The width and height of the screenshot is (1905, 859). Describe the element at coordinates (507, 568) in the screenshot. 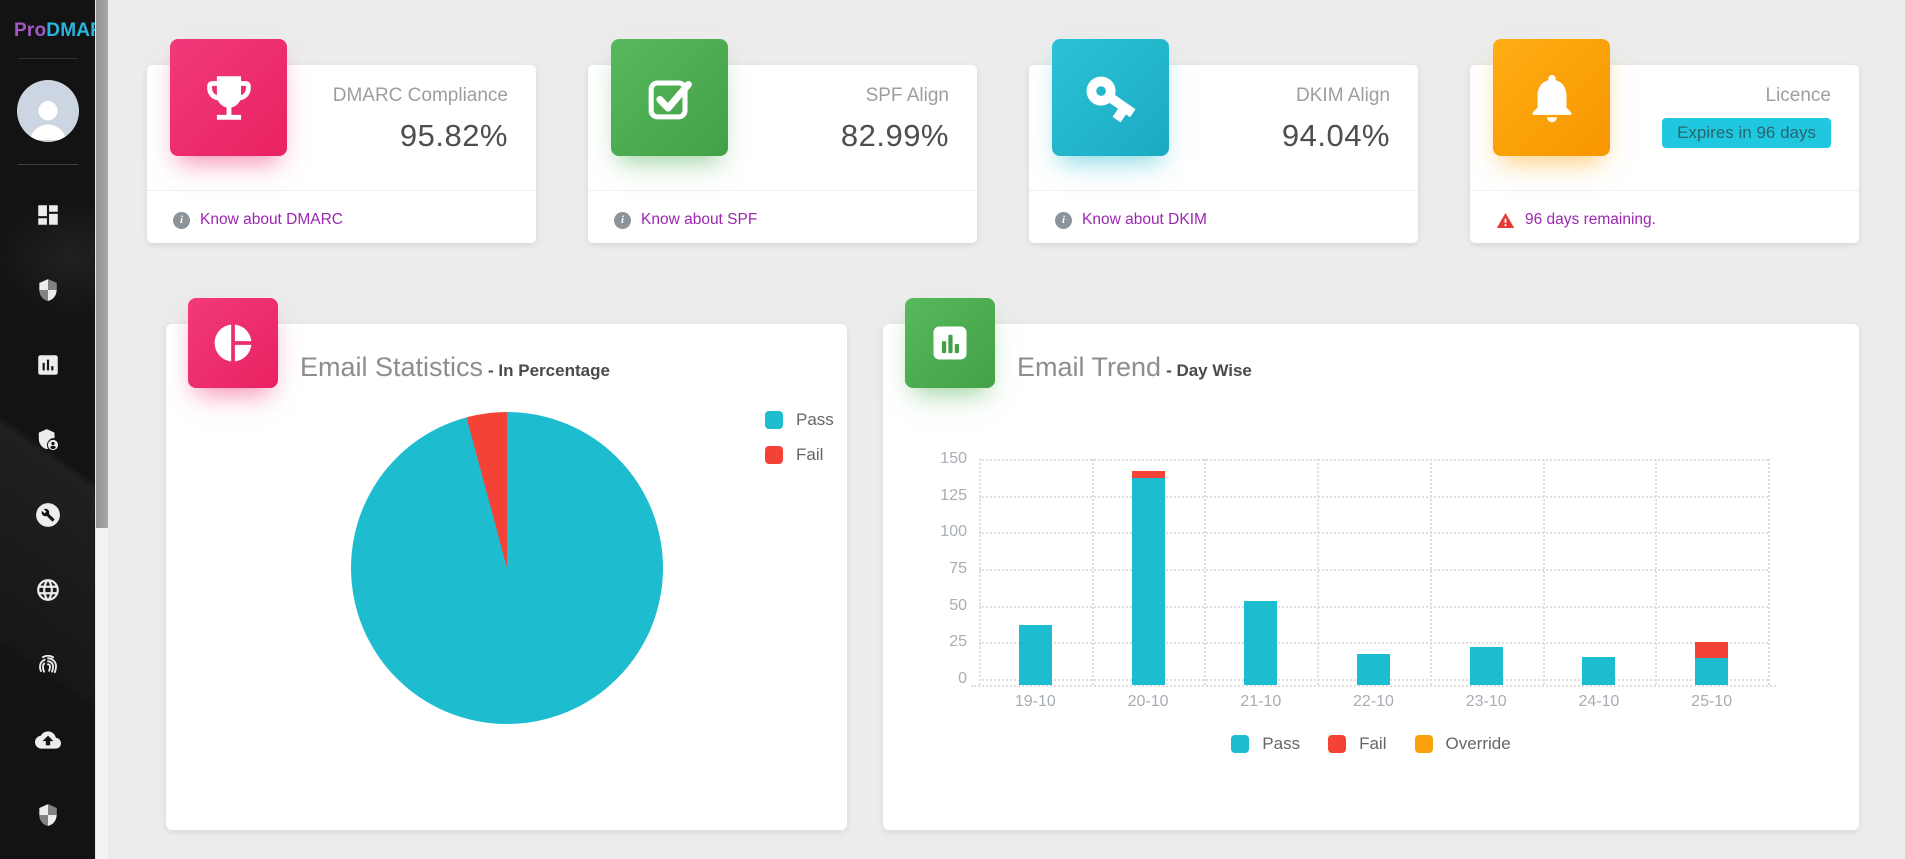

I see `pie-chart` at that location.